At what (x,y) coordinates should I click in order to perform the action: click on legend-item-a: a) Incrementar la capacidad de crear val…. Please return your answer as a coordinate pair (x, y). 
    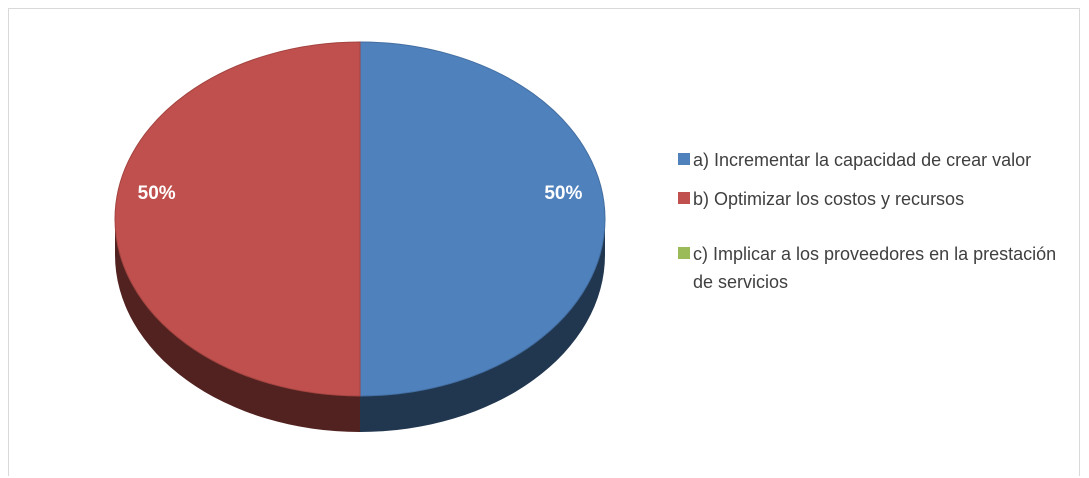
    Looking at the image, I should click on (878, 160).